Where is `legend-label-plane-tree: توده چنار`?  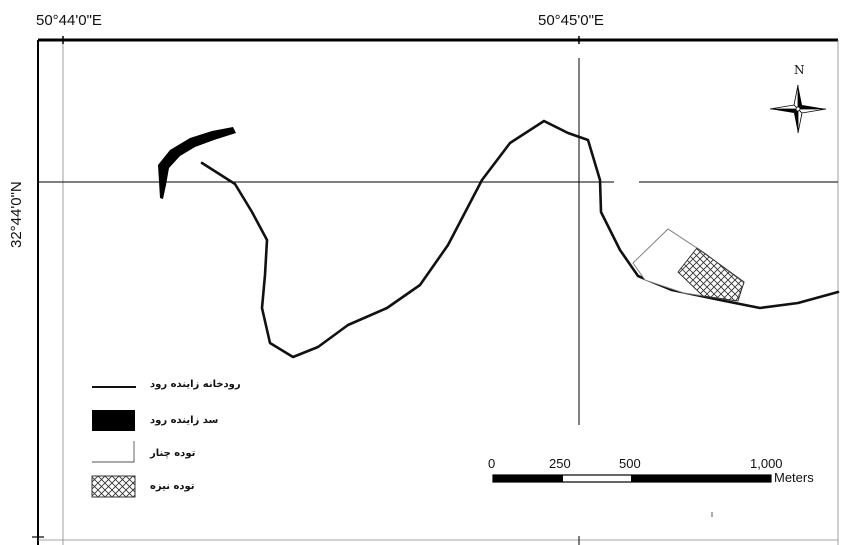 legend-label-plane-tree: توده چنار is located at coordinates (173, 453).